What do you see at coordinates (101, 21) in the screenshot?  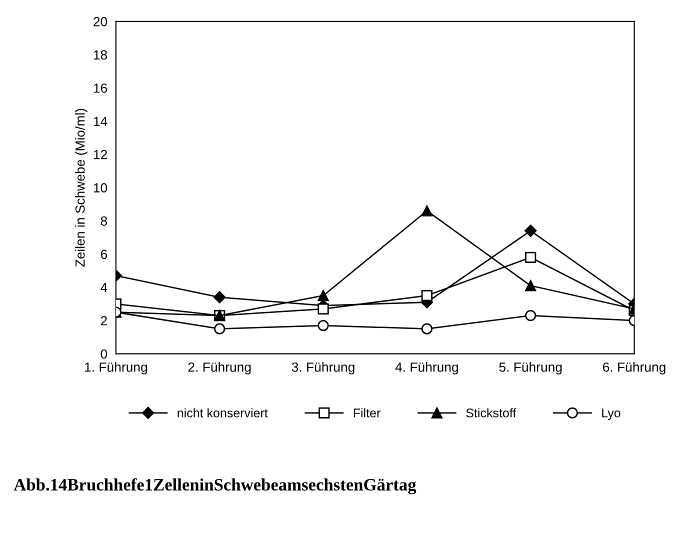 I see `y-tick-label: 20` at bounding box center [101, 21].